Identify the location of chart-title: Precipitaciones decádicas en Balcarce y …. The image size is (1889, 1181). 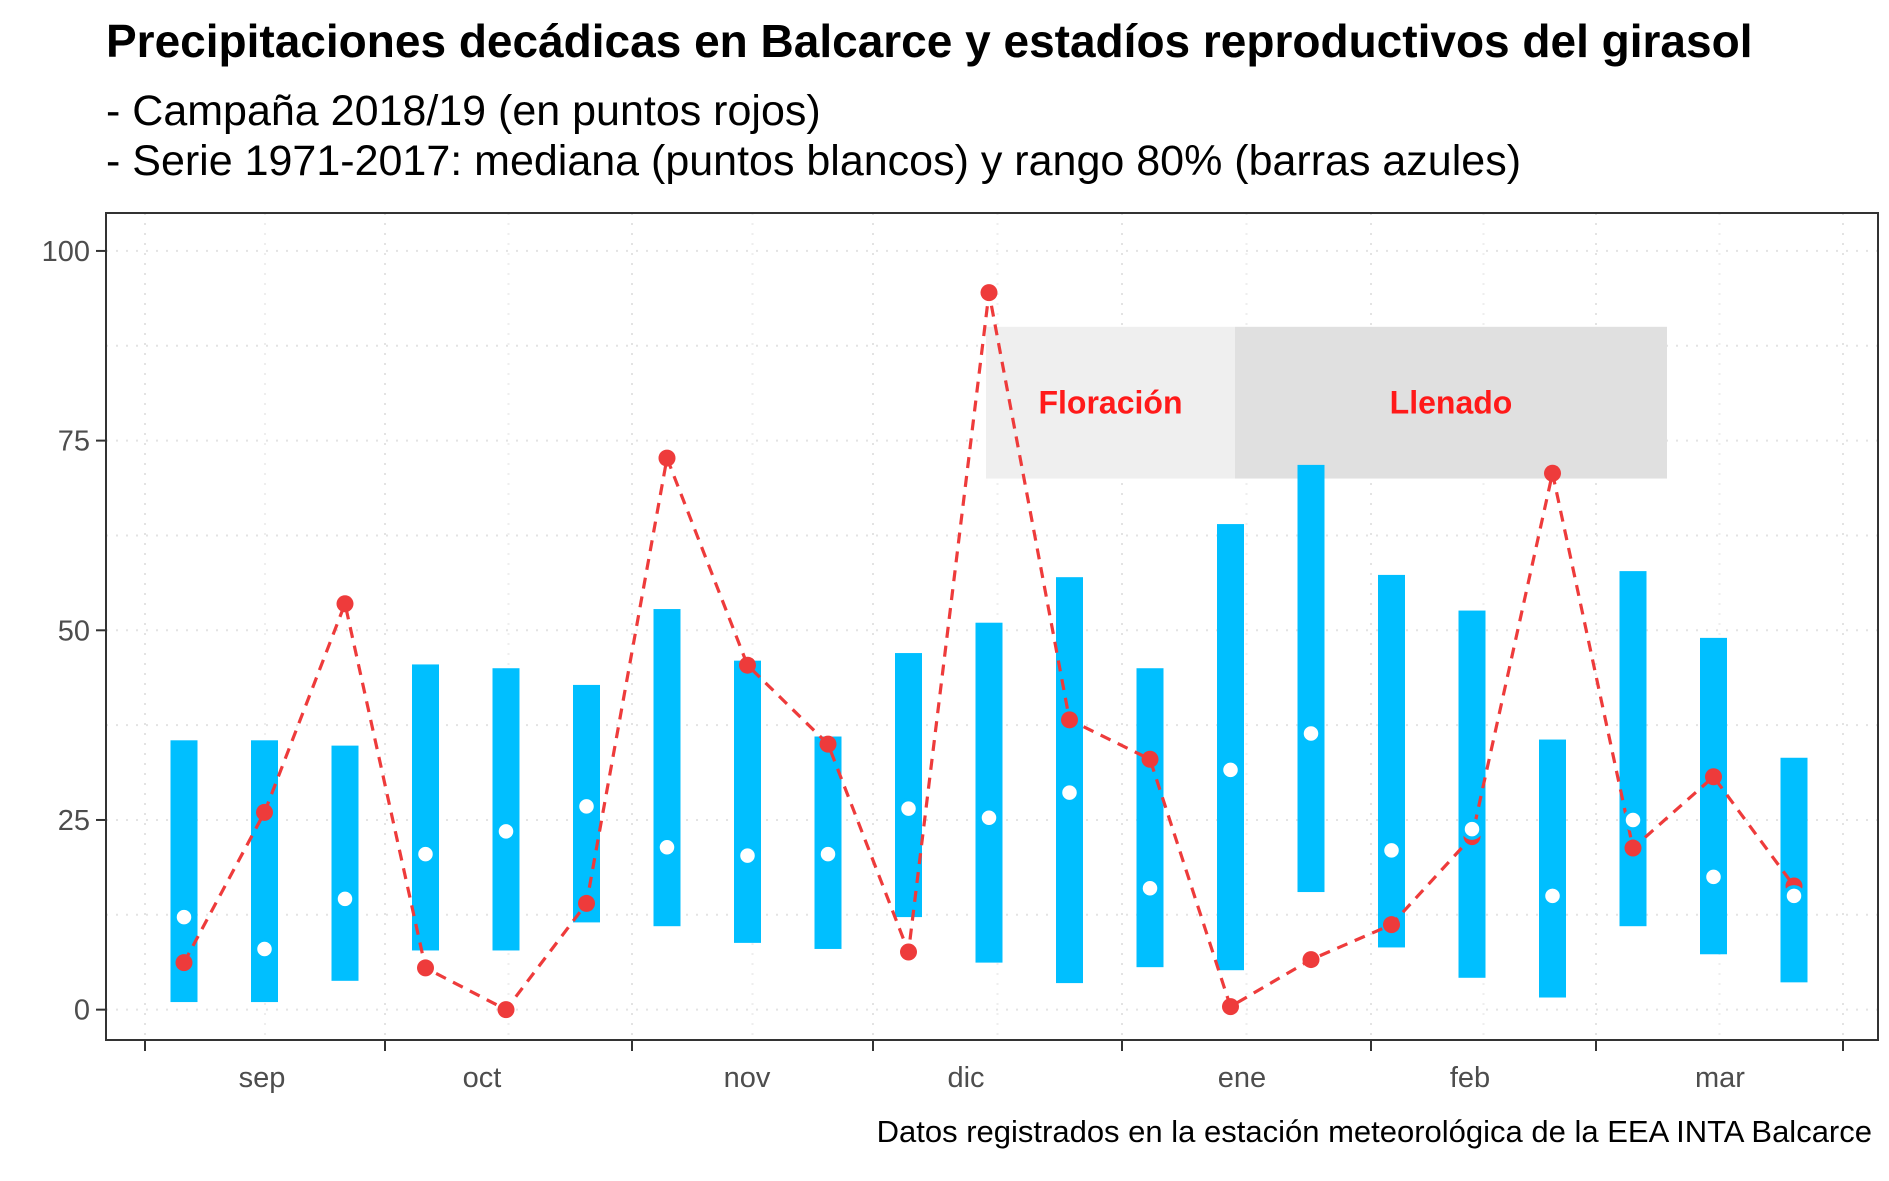
(929, 41).